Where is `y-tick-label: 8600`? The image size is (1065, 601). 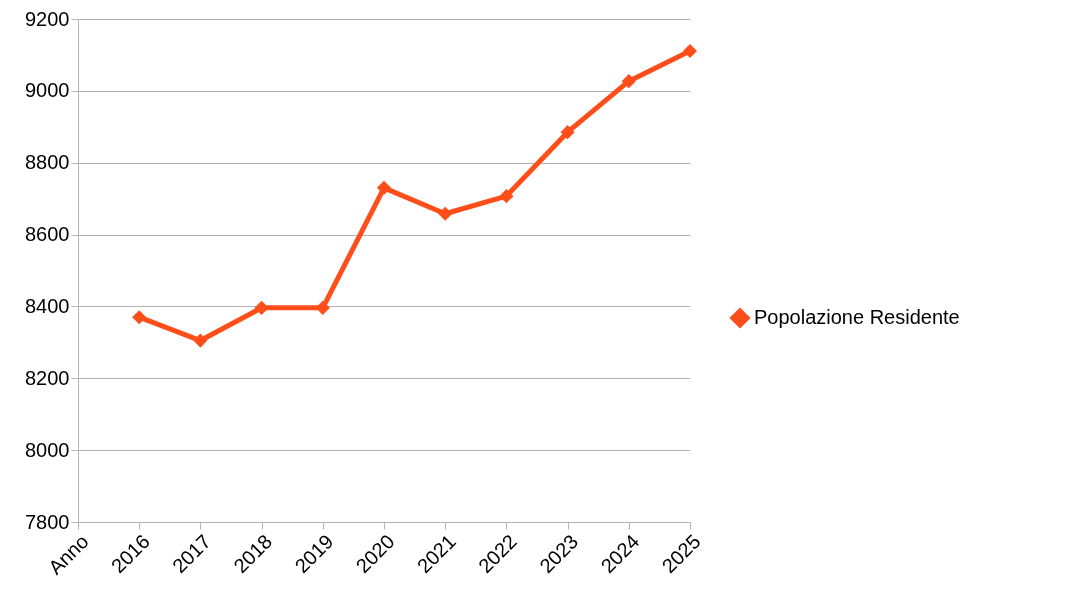 y-tick-label: 8600 is located at coordinates (47, 234).